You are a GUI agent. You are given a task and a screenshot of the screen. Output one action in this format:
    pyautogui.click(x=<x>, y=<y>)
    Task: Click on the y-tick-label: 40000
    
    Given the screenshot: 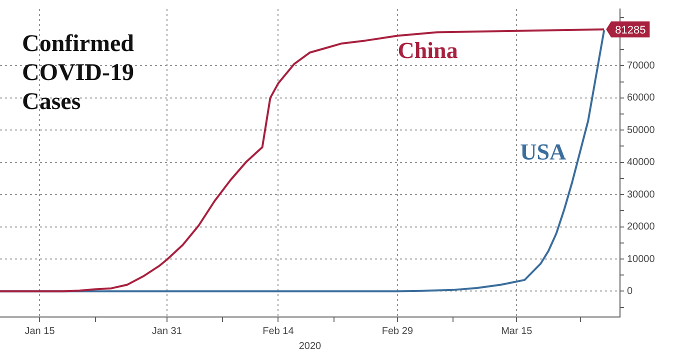 What is the action you would take?
    pyautogui.click(x=641, y=162)
    